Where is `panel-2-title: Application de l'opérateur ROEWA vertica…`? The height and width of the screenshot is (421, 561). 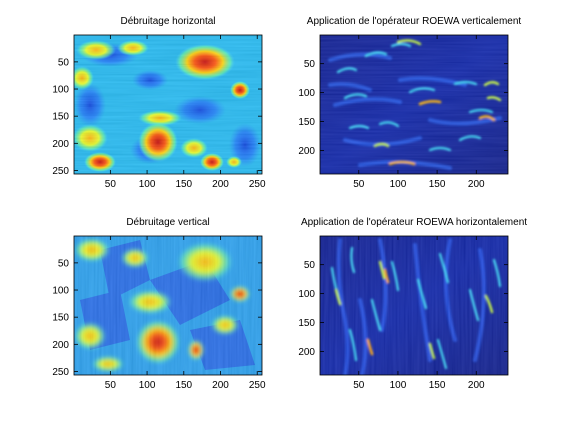 panel-2-title: Application de l'opérateur ROEWA vertica… is located at coordinates (414, 21).